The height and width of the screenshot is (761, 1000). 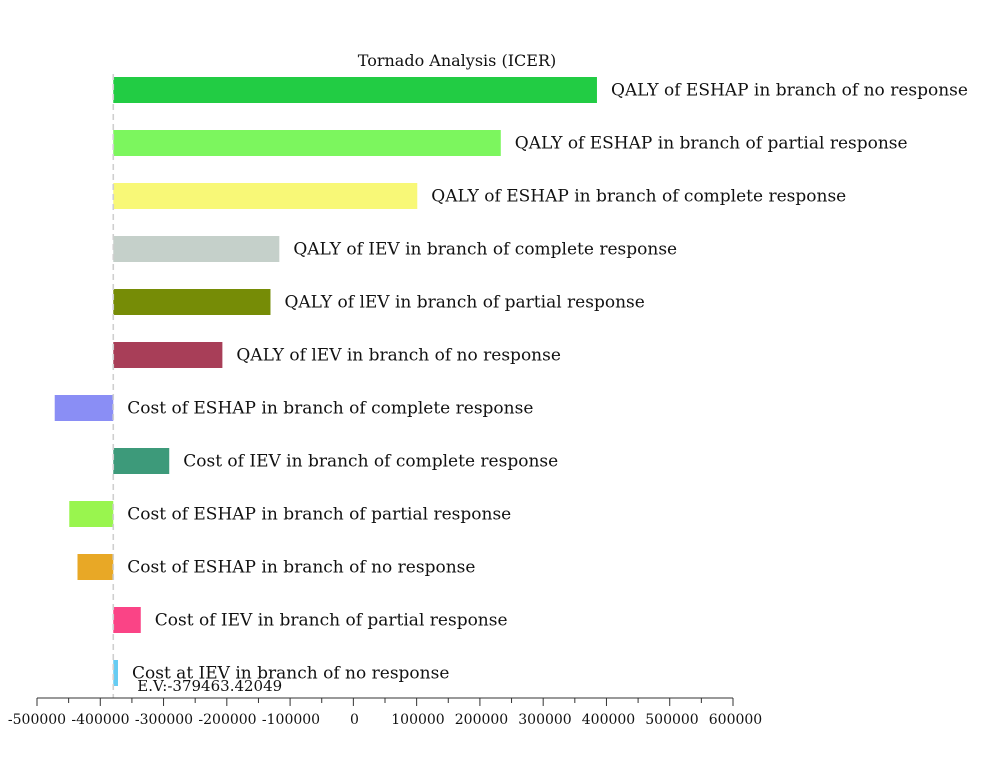 I want to click on bar-label: Cost of ESHAP in branch of no response, so click(x=301, y=568).